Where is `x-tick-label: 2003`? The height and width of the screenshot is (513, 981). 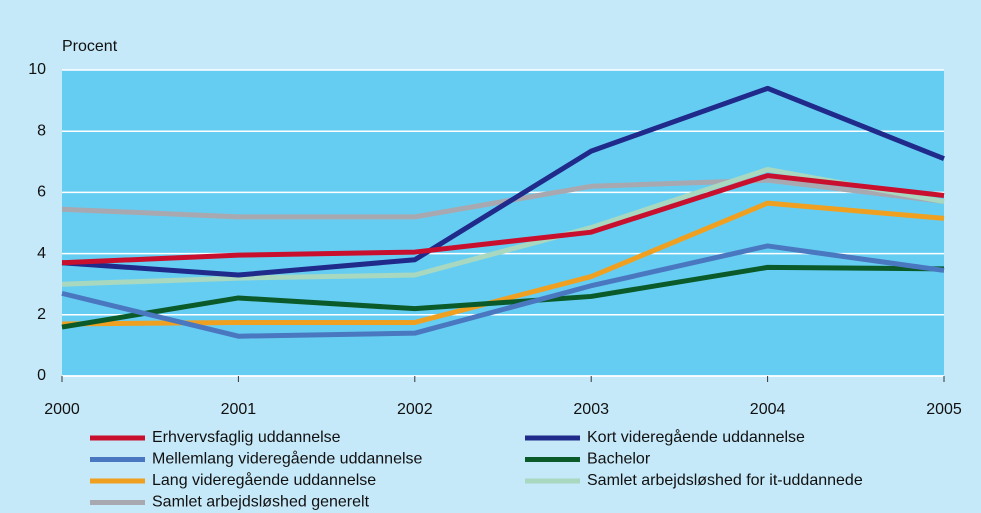
x-tick-label: 2003 is located at coordinates (591, 409).